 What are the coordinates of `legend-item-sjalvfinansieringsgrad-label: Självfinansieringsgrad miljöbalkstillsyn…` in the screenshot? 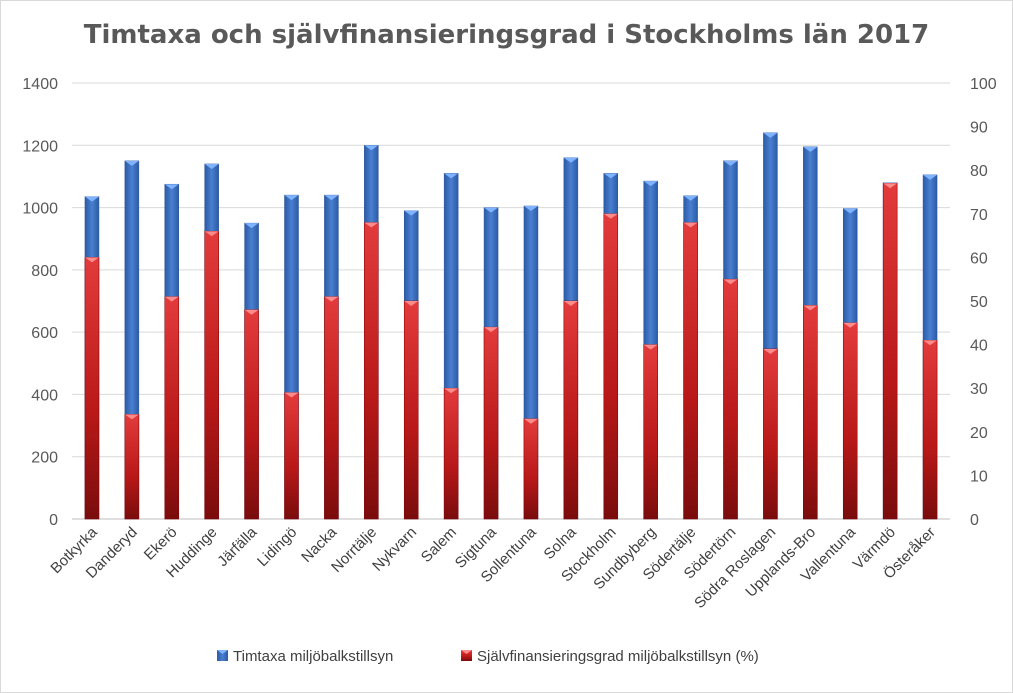 It's located at (618, 656).